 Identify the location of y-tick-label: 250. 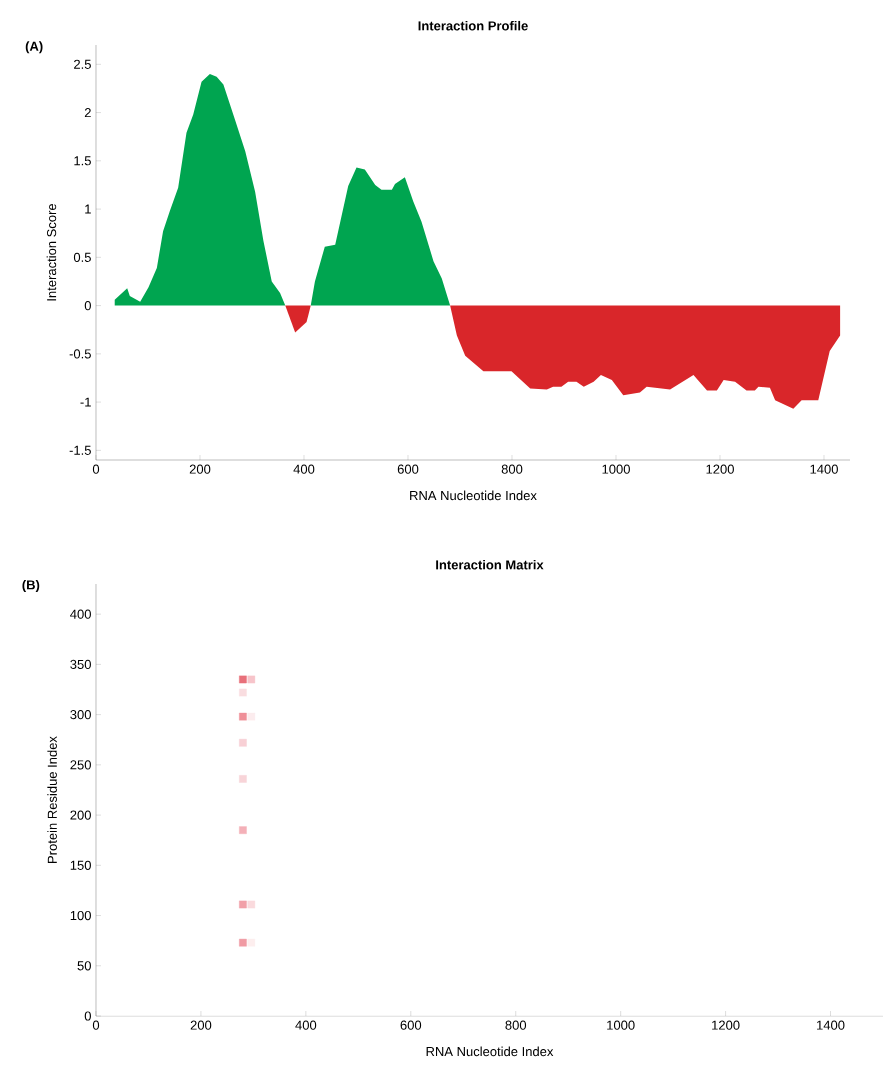
(80, 765).